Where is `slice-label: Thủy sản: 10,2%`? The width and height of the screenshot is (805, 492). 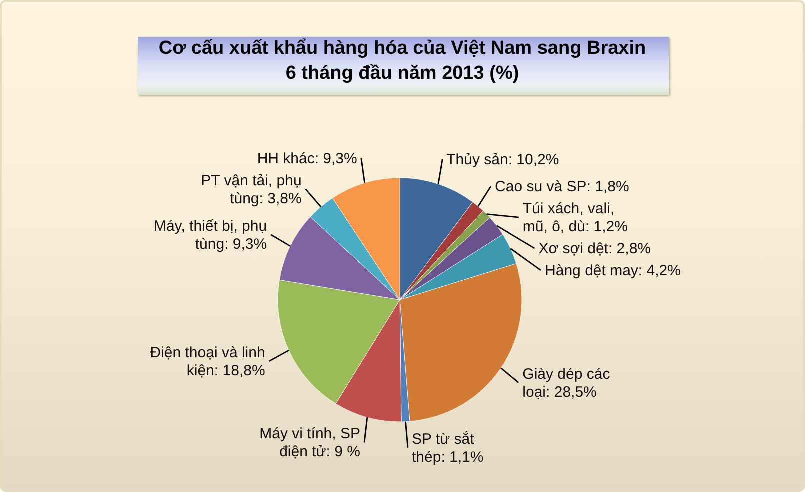 slice-label: Thủy sản: 10,2% is located at coordinates (503, 160).